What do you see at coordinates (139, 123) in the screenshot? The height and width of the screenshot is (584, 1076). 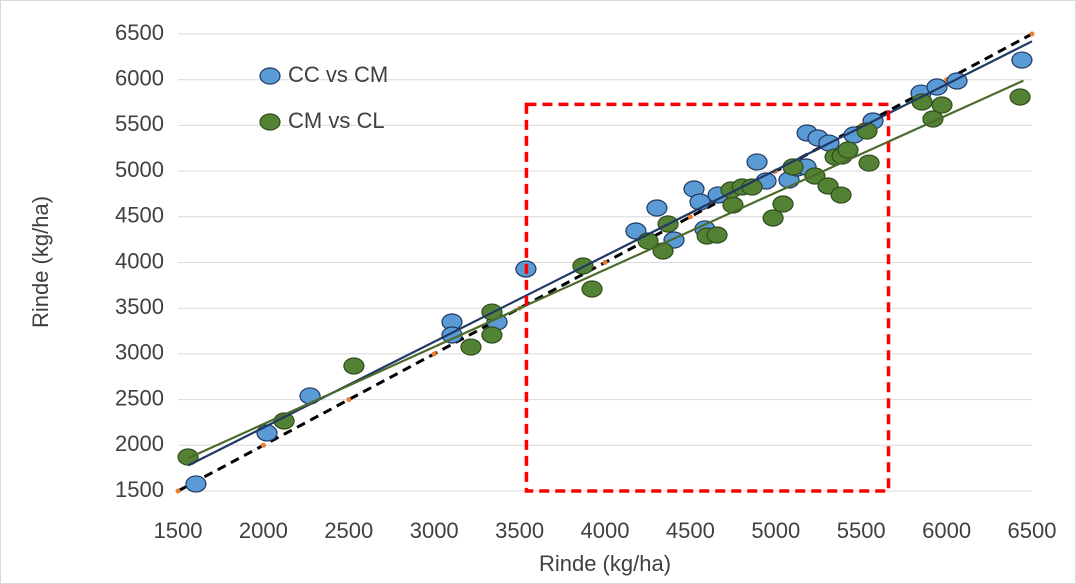 I see `y-tick-label: 5500` at bounding box center [139, 123].